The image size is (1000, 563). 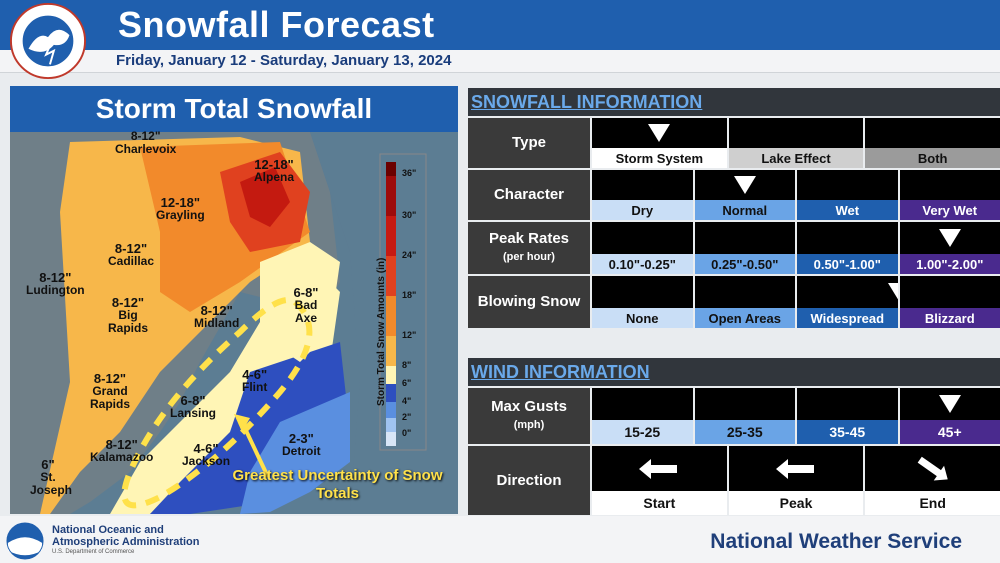 What do you see at coordinates (529, 194) in the screenshot?
I see `character-label: Character` at bounding box center [529, 194].